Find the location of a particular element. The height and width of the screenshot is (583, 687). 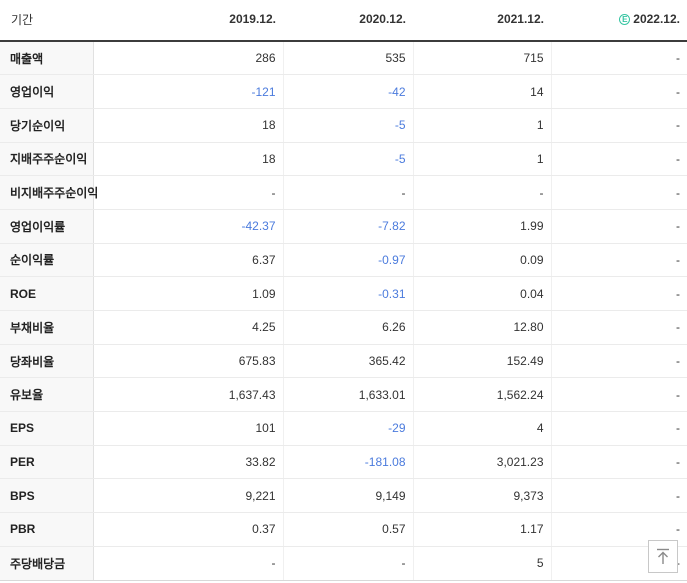

value-cell: 0.57 is located at coordinates (348, 529).